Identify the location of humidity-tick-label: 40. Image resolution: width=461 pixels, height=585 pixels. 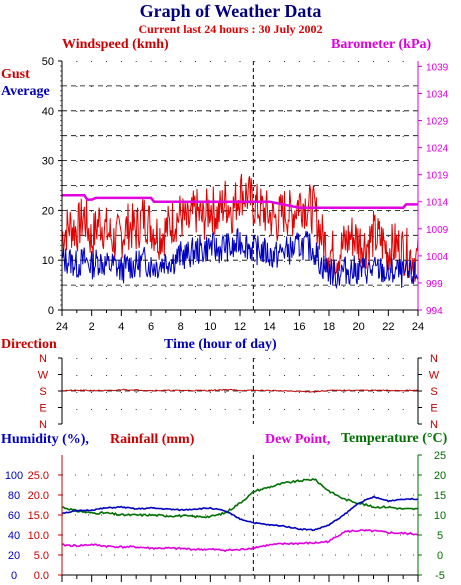
(14, 536).